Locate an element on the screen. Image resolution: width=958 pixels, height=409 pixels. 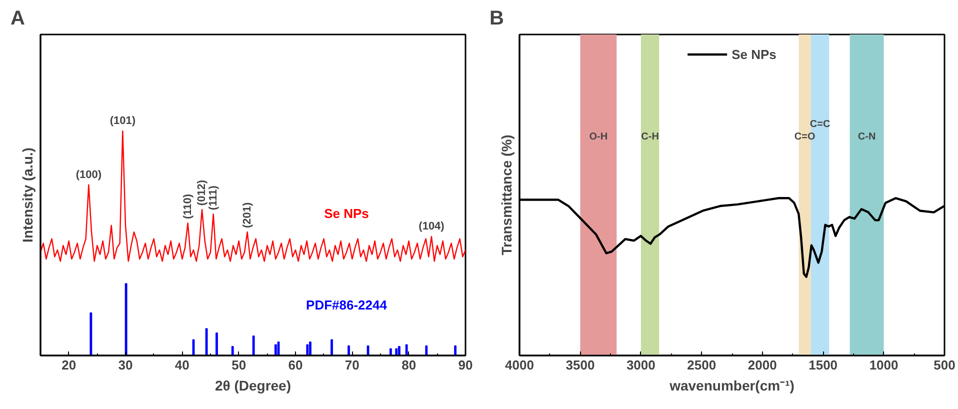
y-axis-title: Intensity (a.u.) is located at coordinates (28, 195).